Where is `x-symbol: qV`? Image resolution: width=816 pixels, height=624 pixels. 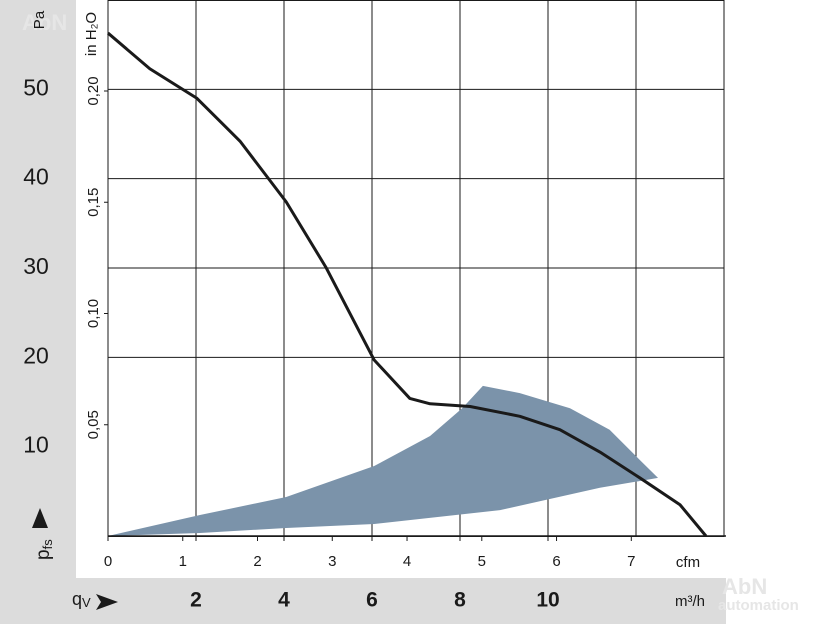
x-symbol: qV is located at coordinates (81, 600).